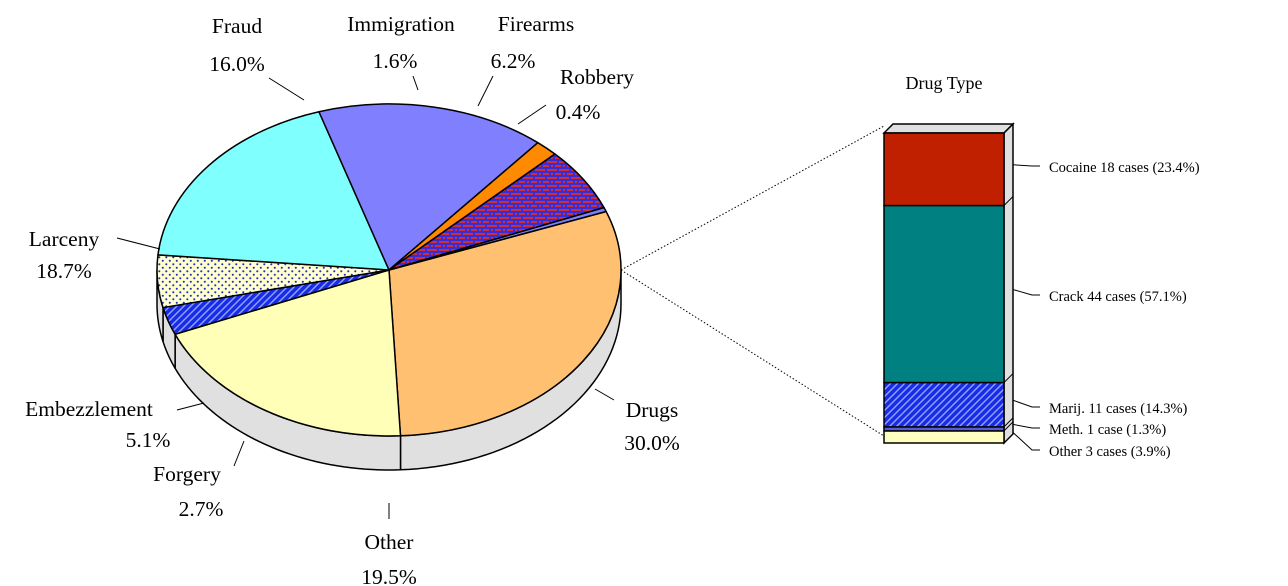  Describe the element at coordinates (389, 542) in the screenshot. I see `pie-label-other: Other` at that location.